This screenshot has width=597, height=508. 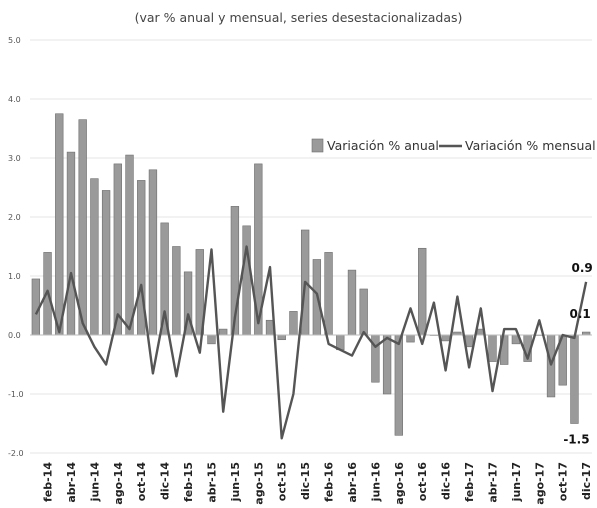 I want to click on x-tick-label: dic-15, so click(x=305, y=481).